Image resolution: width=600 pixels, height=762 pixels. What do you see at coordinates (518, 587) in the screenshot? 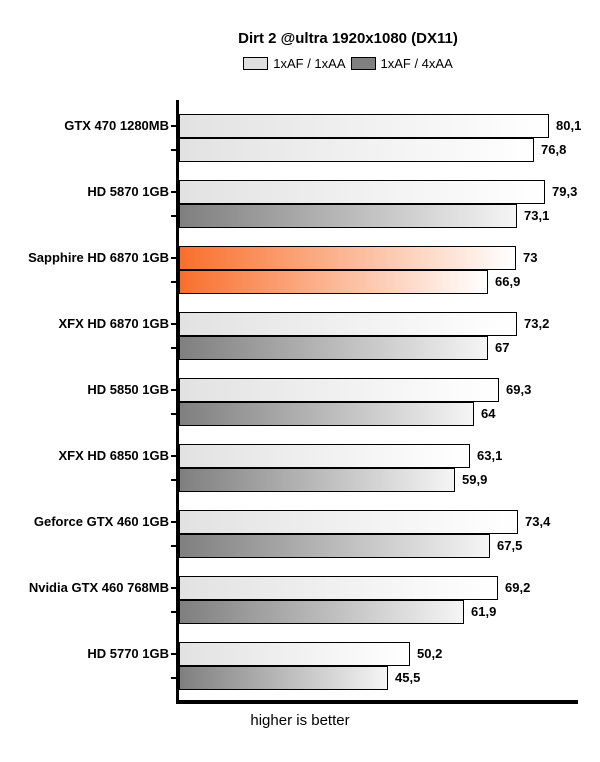
I see `value-label-1xaa: 69,2` at bounding box center [518, 587].